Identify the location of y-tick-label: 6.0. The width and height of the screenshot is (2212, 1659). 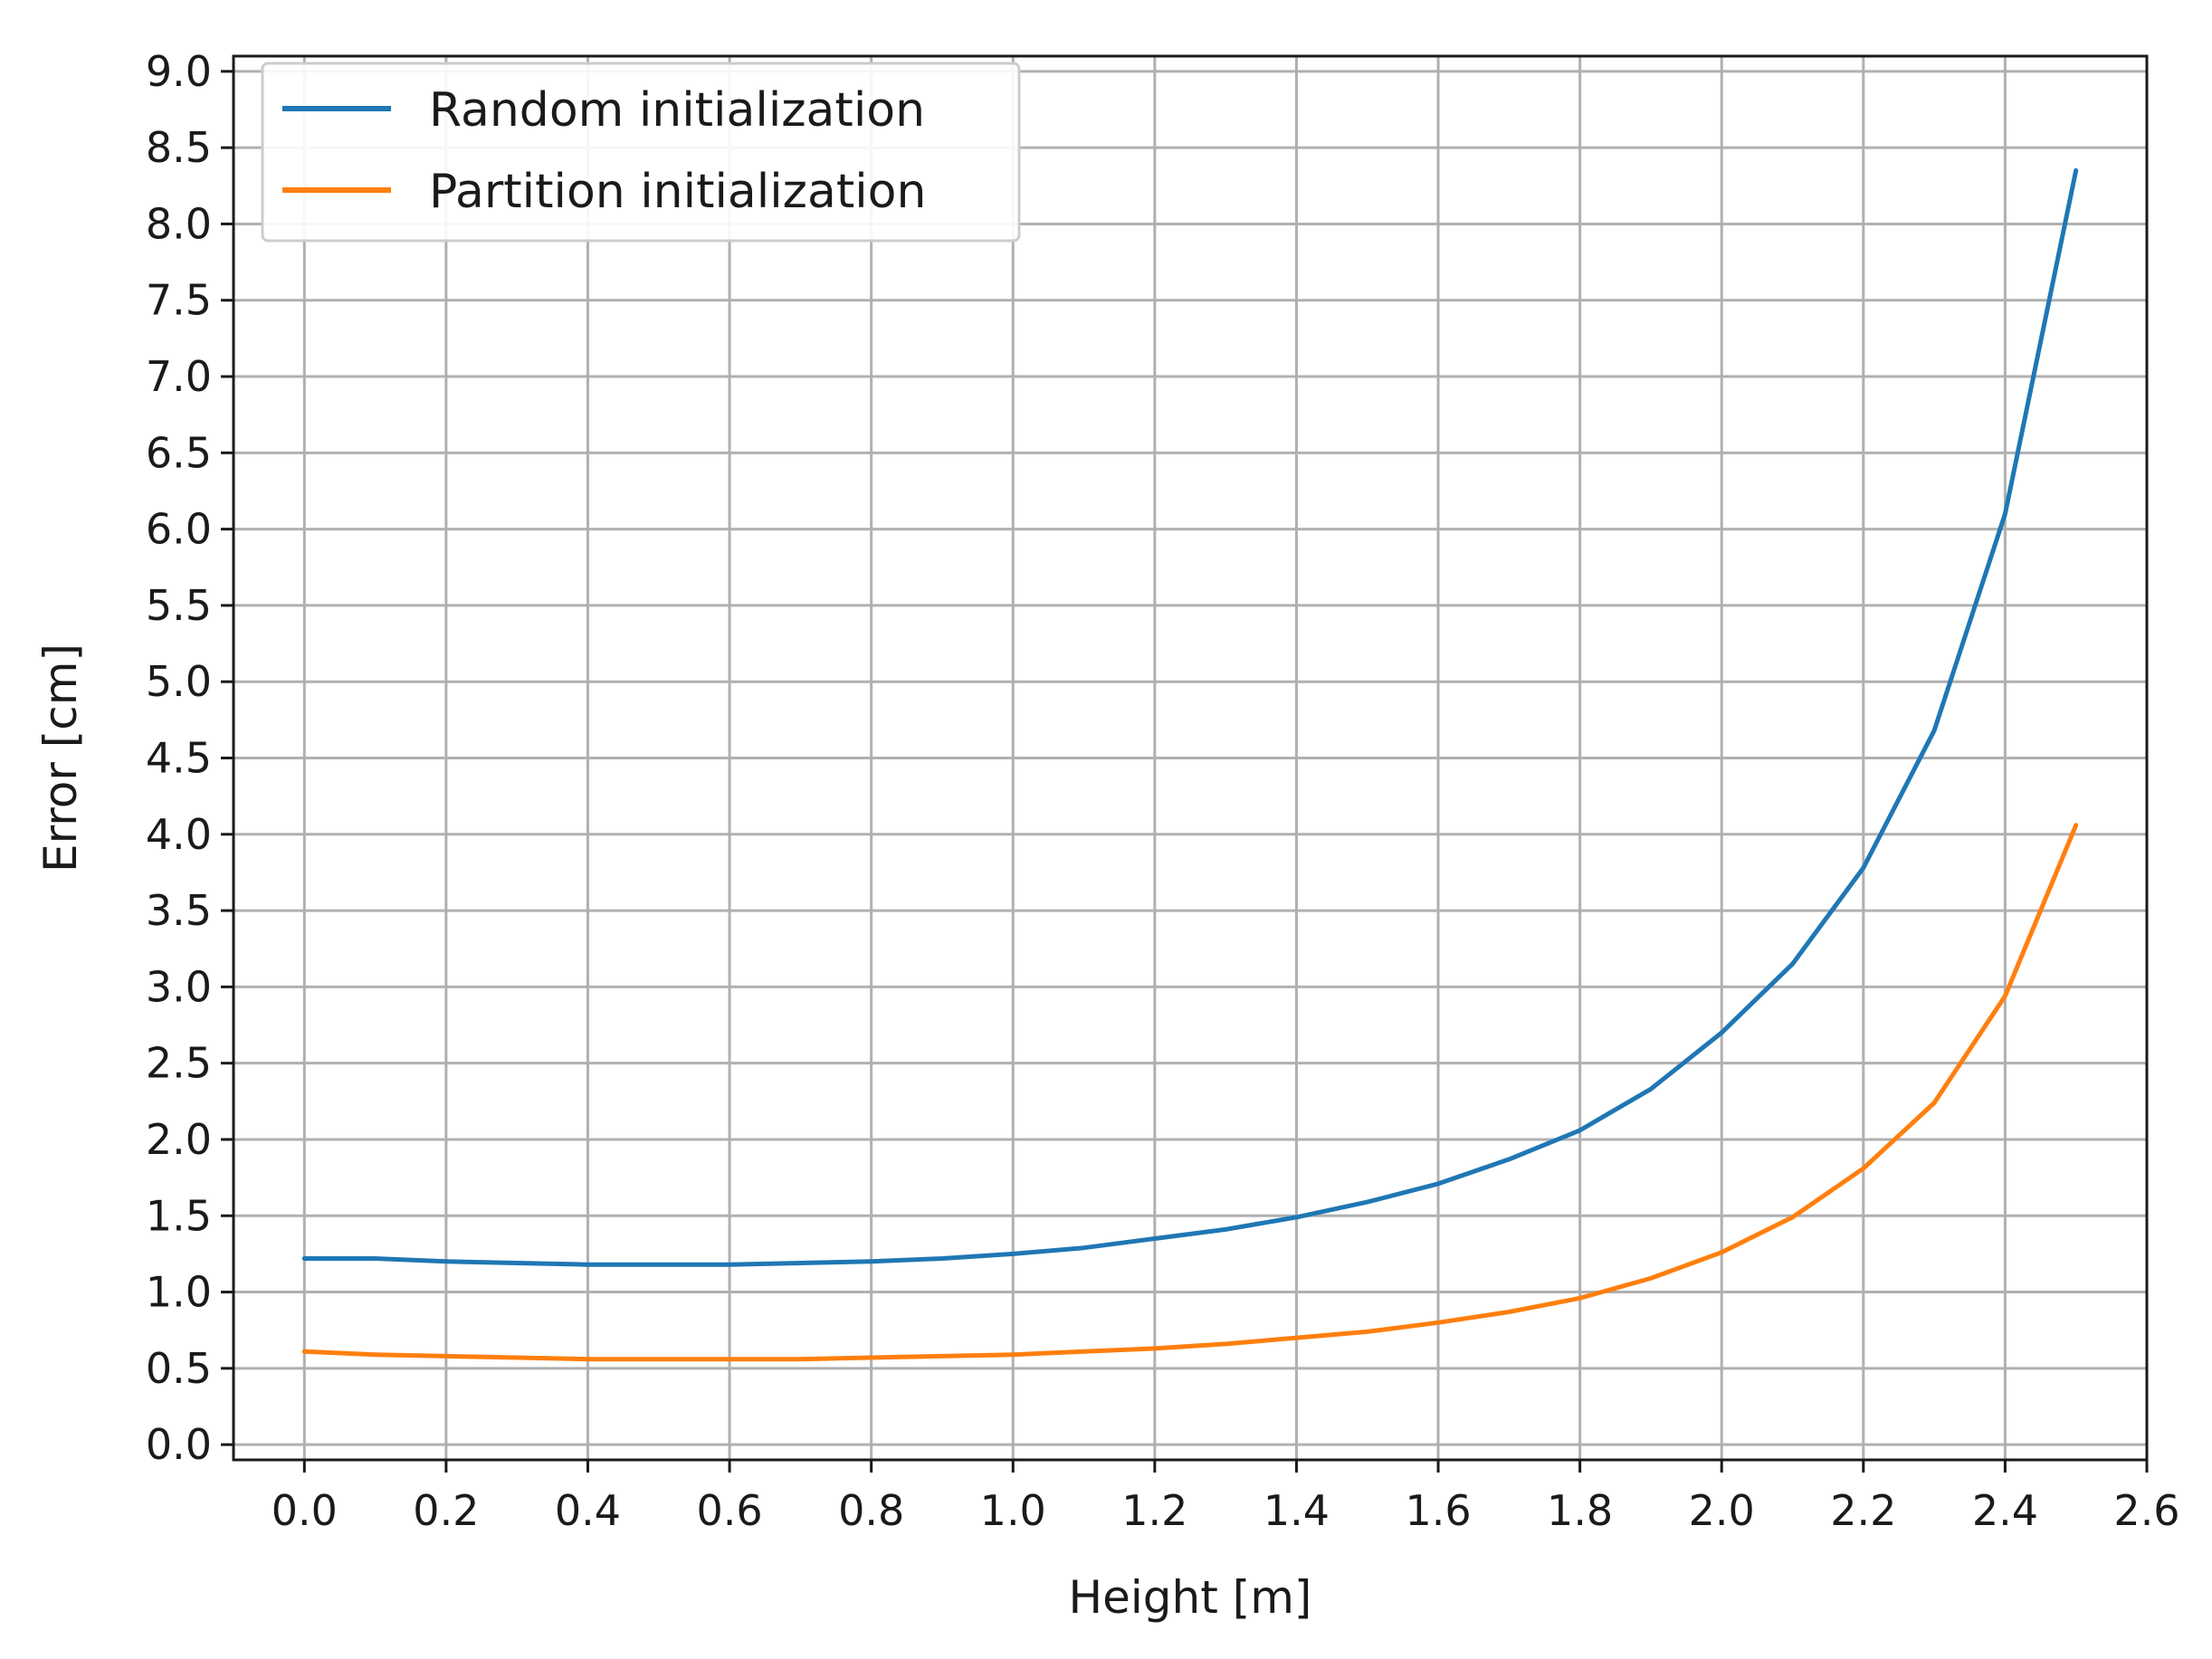
(179, 529).